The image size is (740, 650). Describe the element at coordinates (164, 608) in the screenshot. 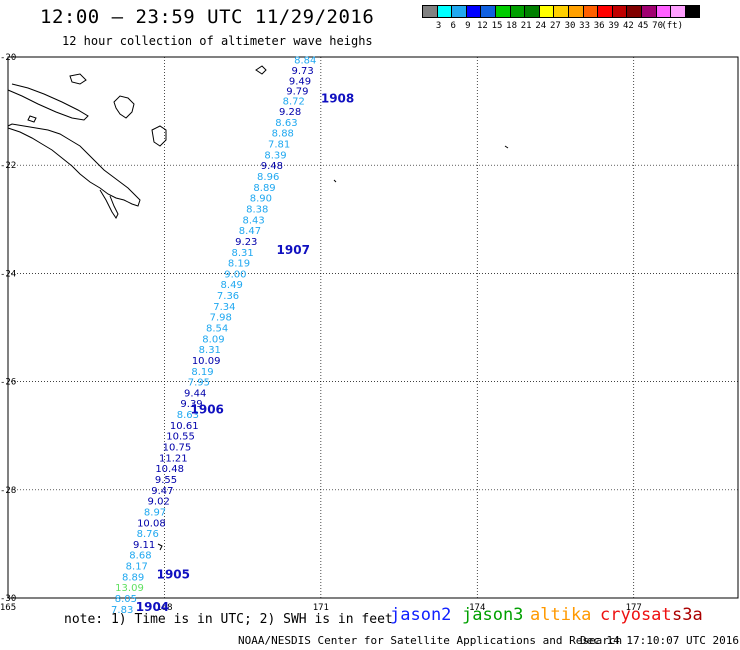

I see `lon-tick-label: 168` at that location.